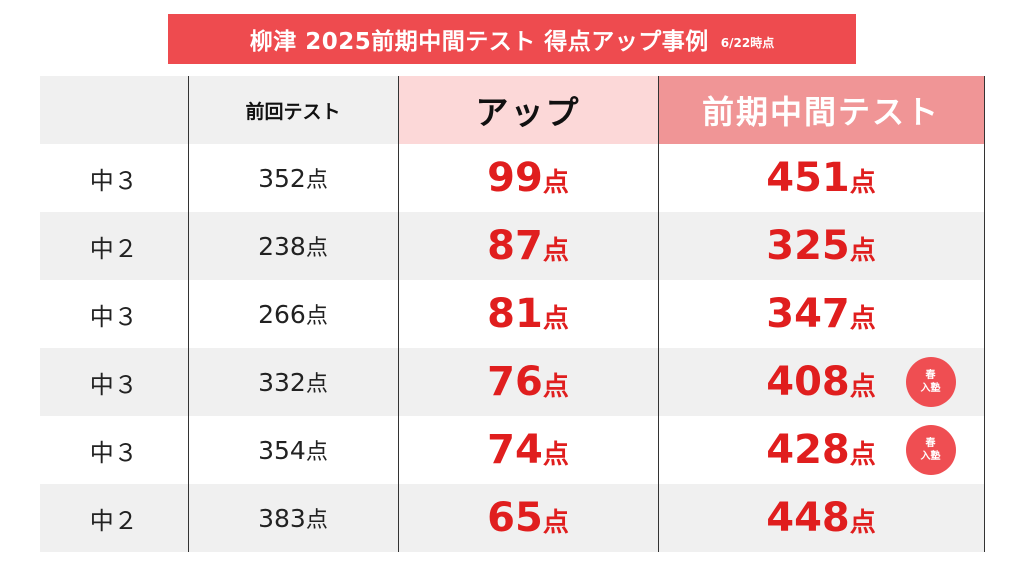 This screenshot has height=576, width=1024. What do you see at coordinates (515, 314) in the screenshot?
I see `increase-value: 81` at bounding box center [515, 314].